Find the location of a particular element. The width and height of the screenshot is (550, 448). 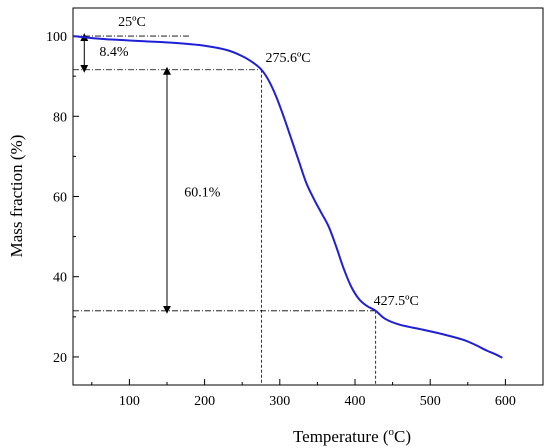

x-axis-title: Temperature (oC) is located at coordinates (352, 436).